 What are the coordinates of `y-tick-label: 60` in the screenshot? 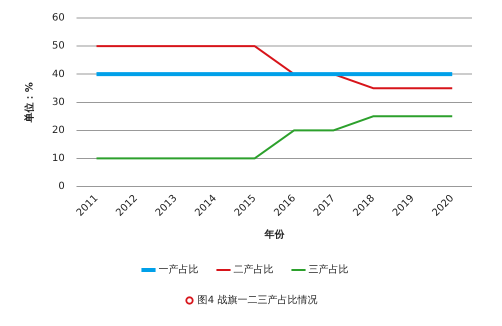 It's located at (58, 18).